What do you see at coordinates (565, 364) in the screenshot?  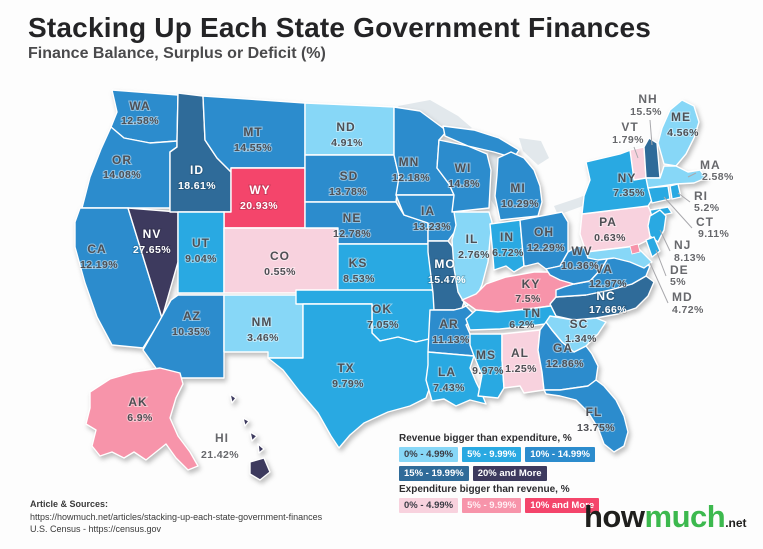 I see `state-value-GA: 12.86%` at bounding box center [565, 364].